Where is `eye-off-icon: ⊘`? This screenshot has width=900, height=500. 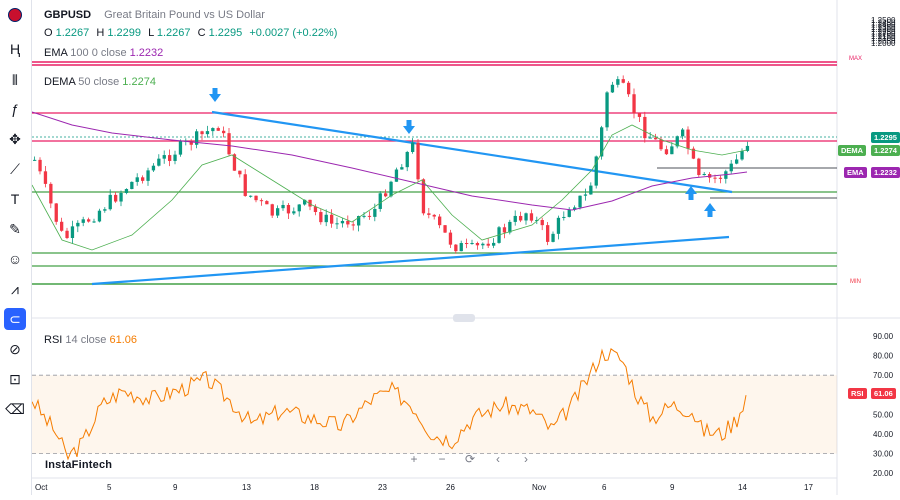
eye-off-icon: ⊘ is located at coordinates (15, 348).